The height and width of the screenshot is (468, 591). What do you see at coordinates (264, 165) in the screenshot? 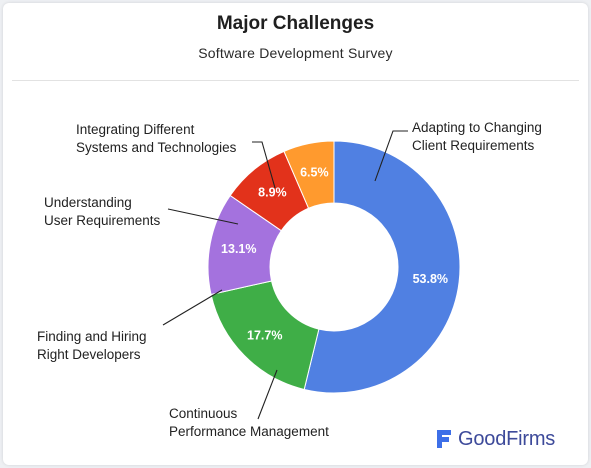
I see `leader-line-integrating` at bounding box center [264, 165].